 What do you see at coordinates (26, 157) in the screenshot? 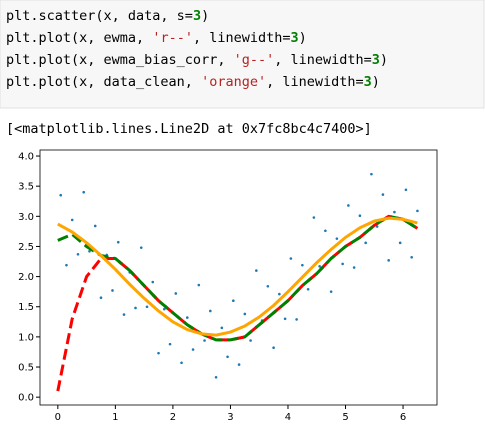
I see `y-tick-label: 4.0` at bounding box center [26, 157].